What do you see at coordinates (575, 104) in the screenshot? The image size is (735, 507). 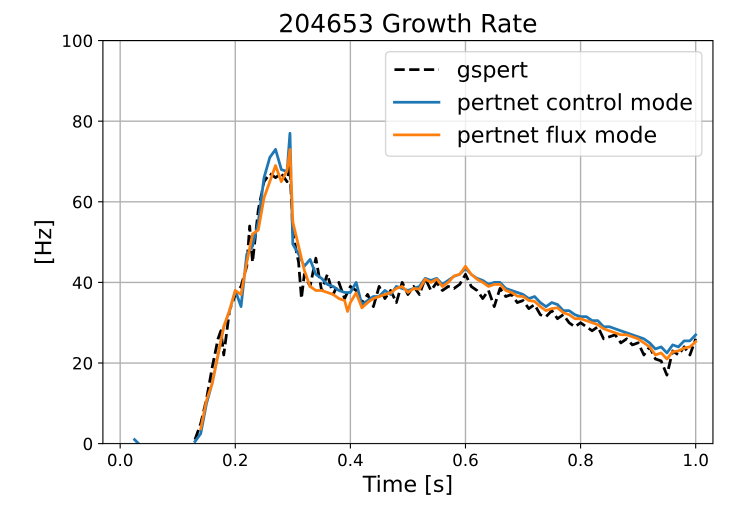 I see `legend-label: pertnet control mode` at bounding box center [575, 104].